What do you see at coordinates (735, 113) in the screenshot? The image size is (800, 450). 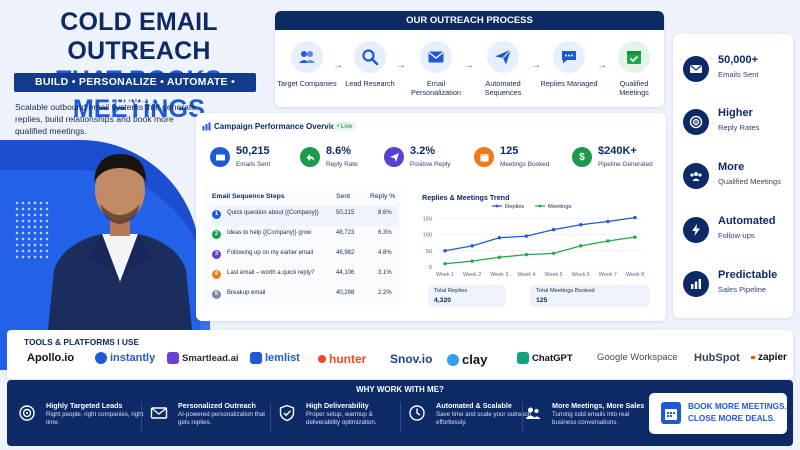 I see `highlight-value: Higher` at bounding box center [735, 113].